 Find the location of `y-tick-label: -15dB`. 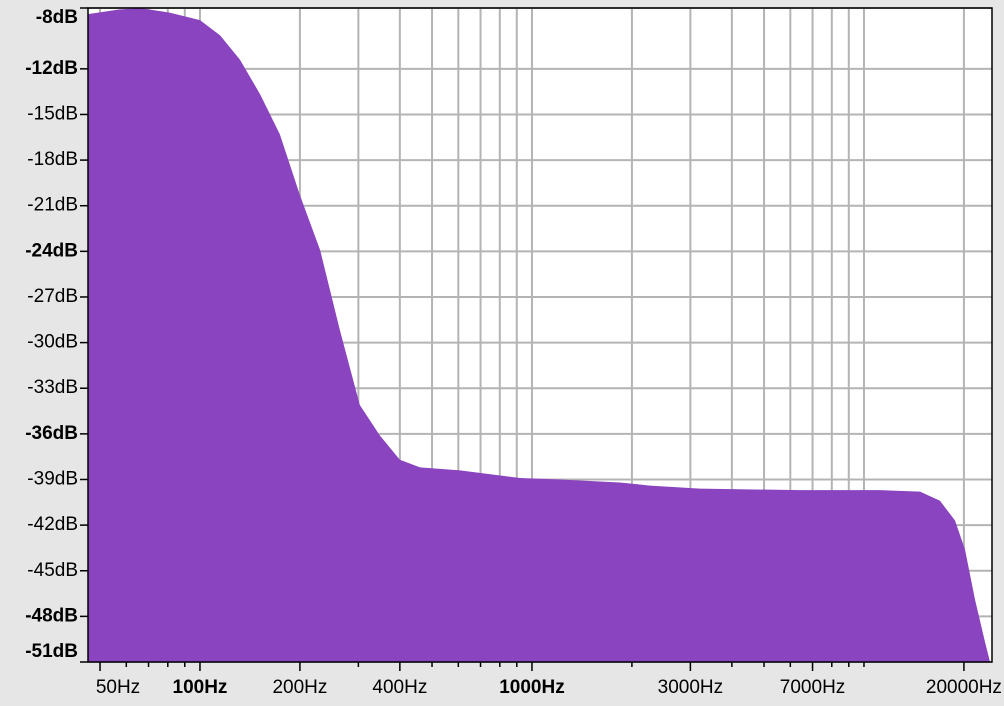

y-tick-label: -15dB is located at coordinates (52, 113).